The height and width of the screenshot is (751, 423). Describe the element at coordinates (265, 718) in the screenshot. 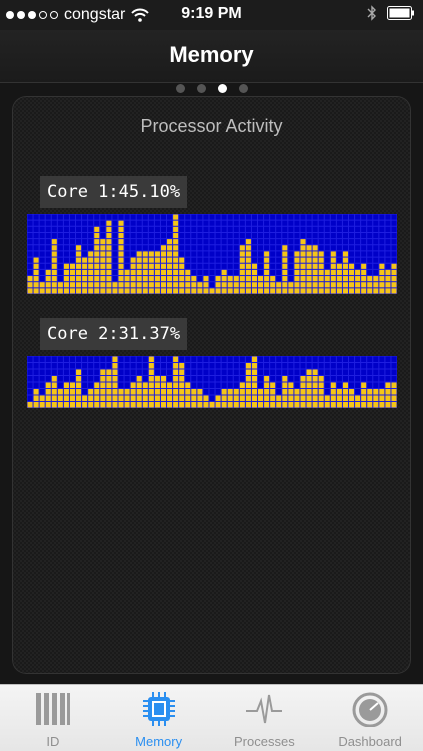

I see `tab-processes: Processes` at that location.